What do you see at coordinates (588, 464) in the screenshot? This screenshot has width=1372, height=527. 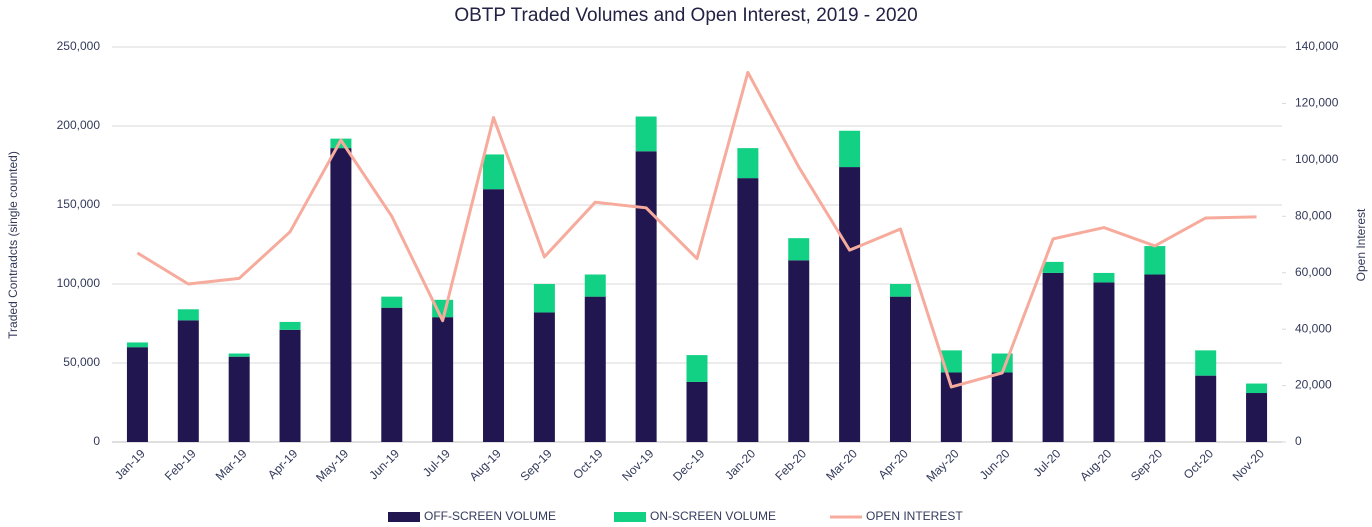 I see `x-tick-label: Oct-19` at bounding box center [588, 464].